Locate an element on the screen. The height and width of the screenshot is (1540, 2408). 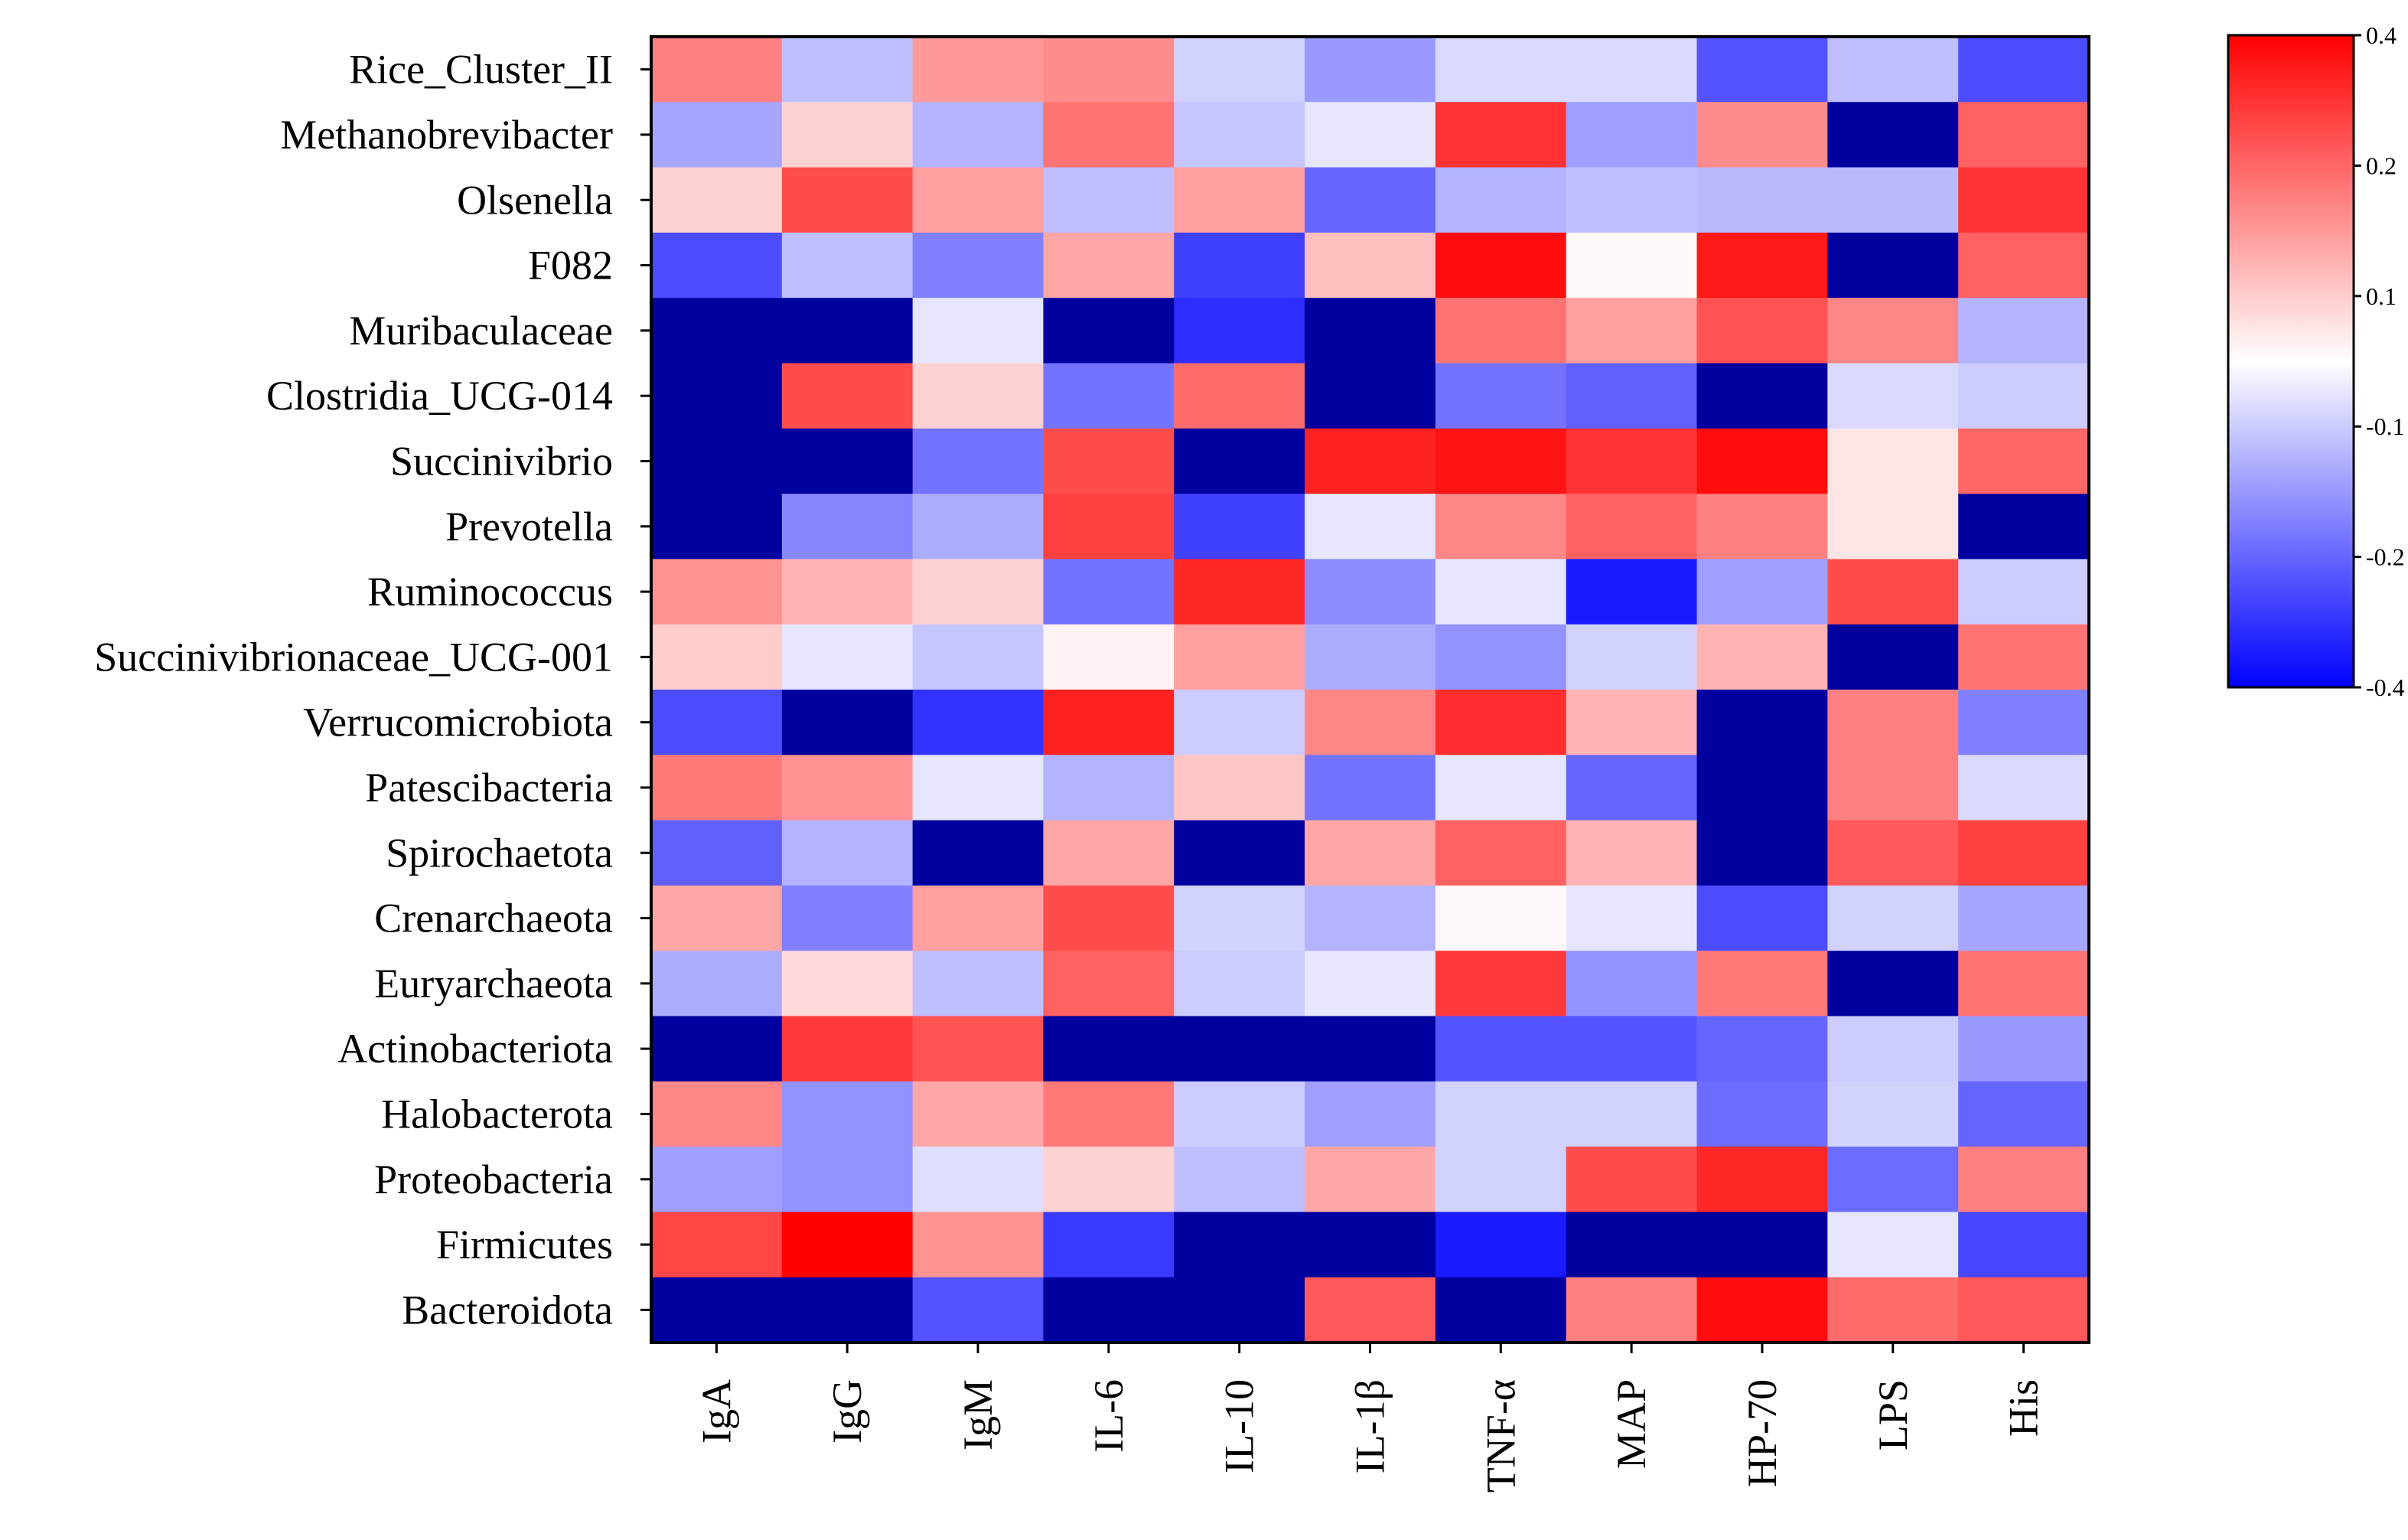
row-label: Spirochaetota is located at coordinates (499, 853).